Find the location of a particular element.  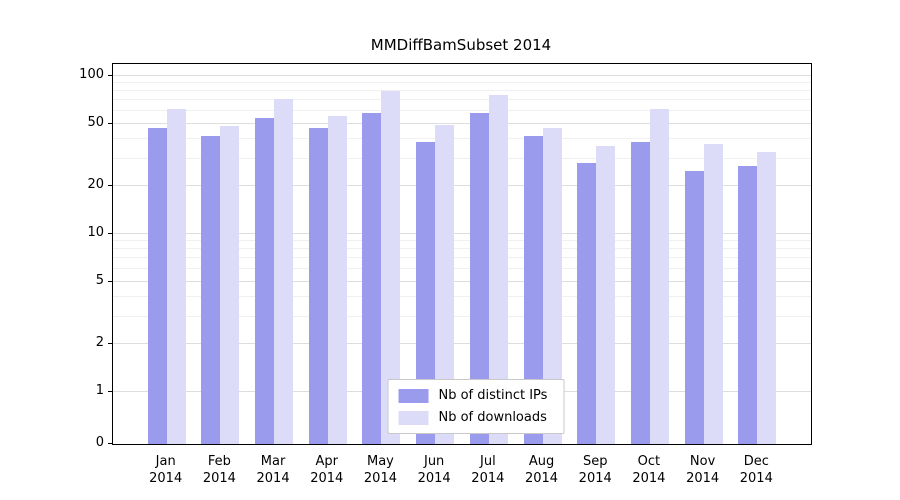

bar-oct-downloads is located at coordinates (659, 276).